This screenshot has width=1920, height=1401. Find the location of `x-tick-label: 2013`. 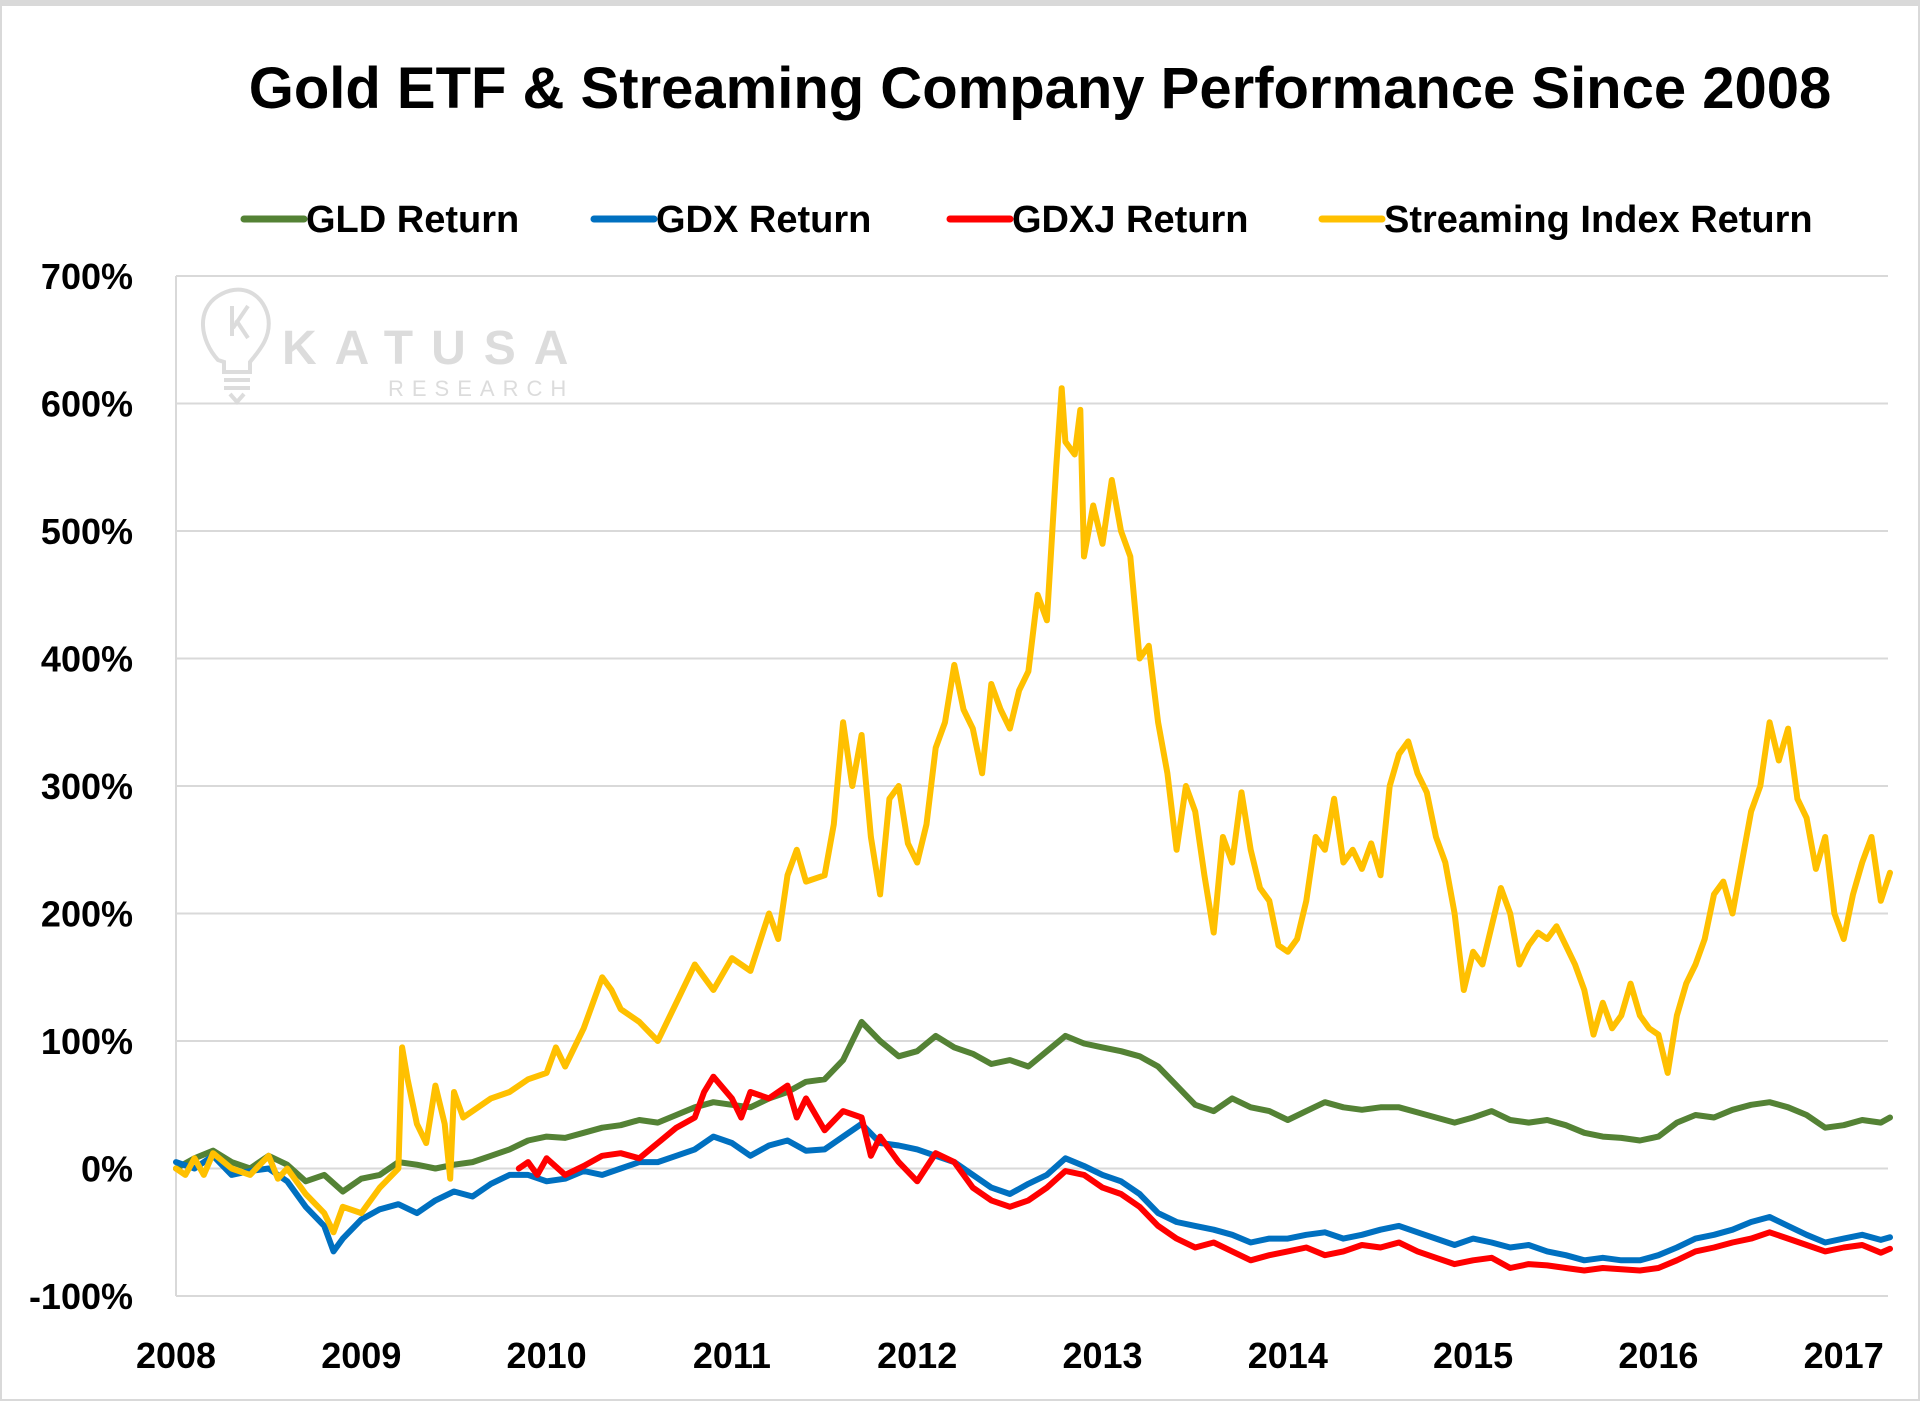

x-tick-label: 2013 is located at coordinates (1102, 1355).